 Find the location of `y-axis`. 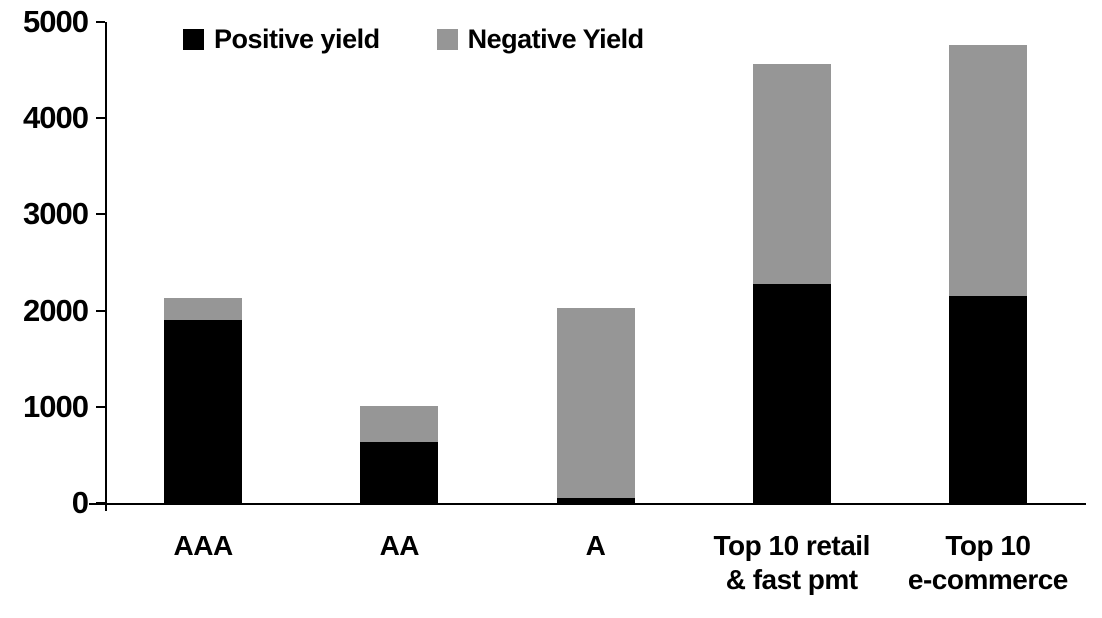

y-axis is located at coordinates (106, 266).